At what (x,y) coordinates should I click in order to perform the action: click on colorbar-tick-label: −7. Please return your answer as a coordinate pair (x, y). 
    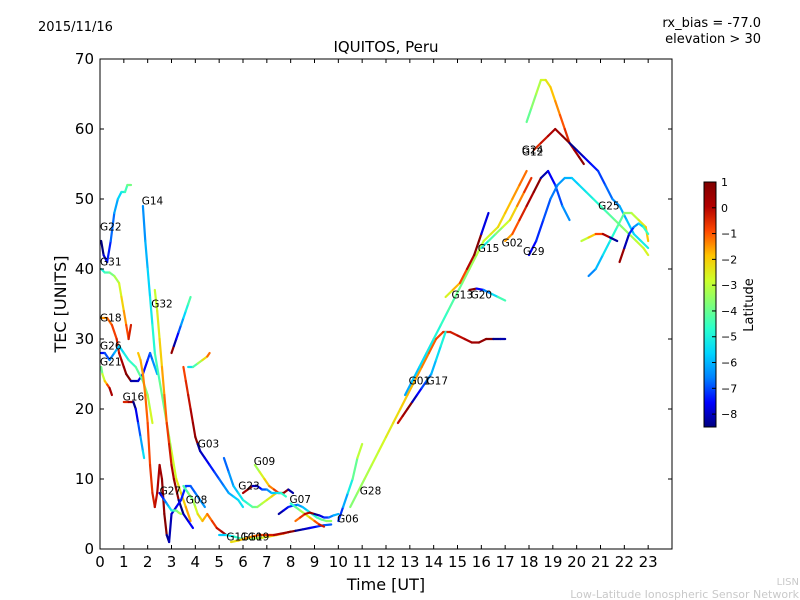
    Looking at the image, I should click on (729, 388).